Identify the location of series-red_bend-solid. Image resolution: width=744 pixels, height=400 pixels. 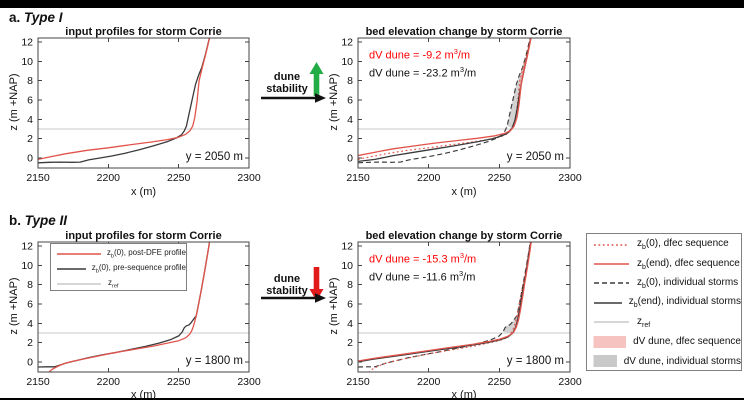
(445, 302).